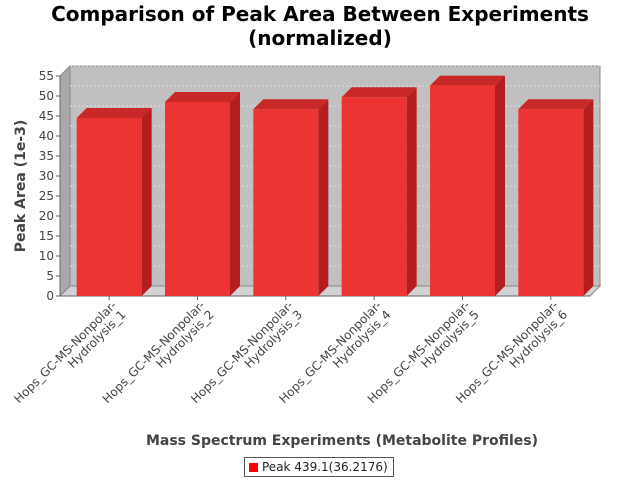 The height and width of the screenshot is (480, 640). I want to click on y-tick-label: 25, so click(46, 196).